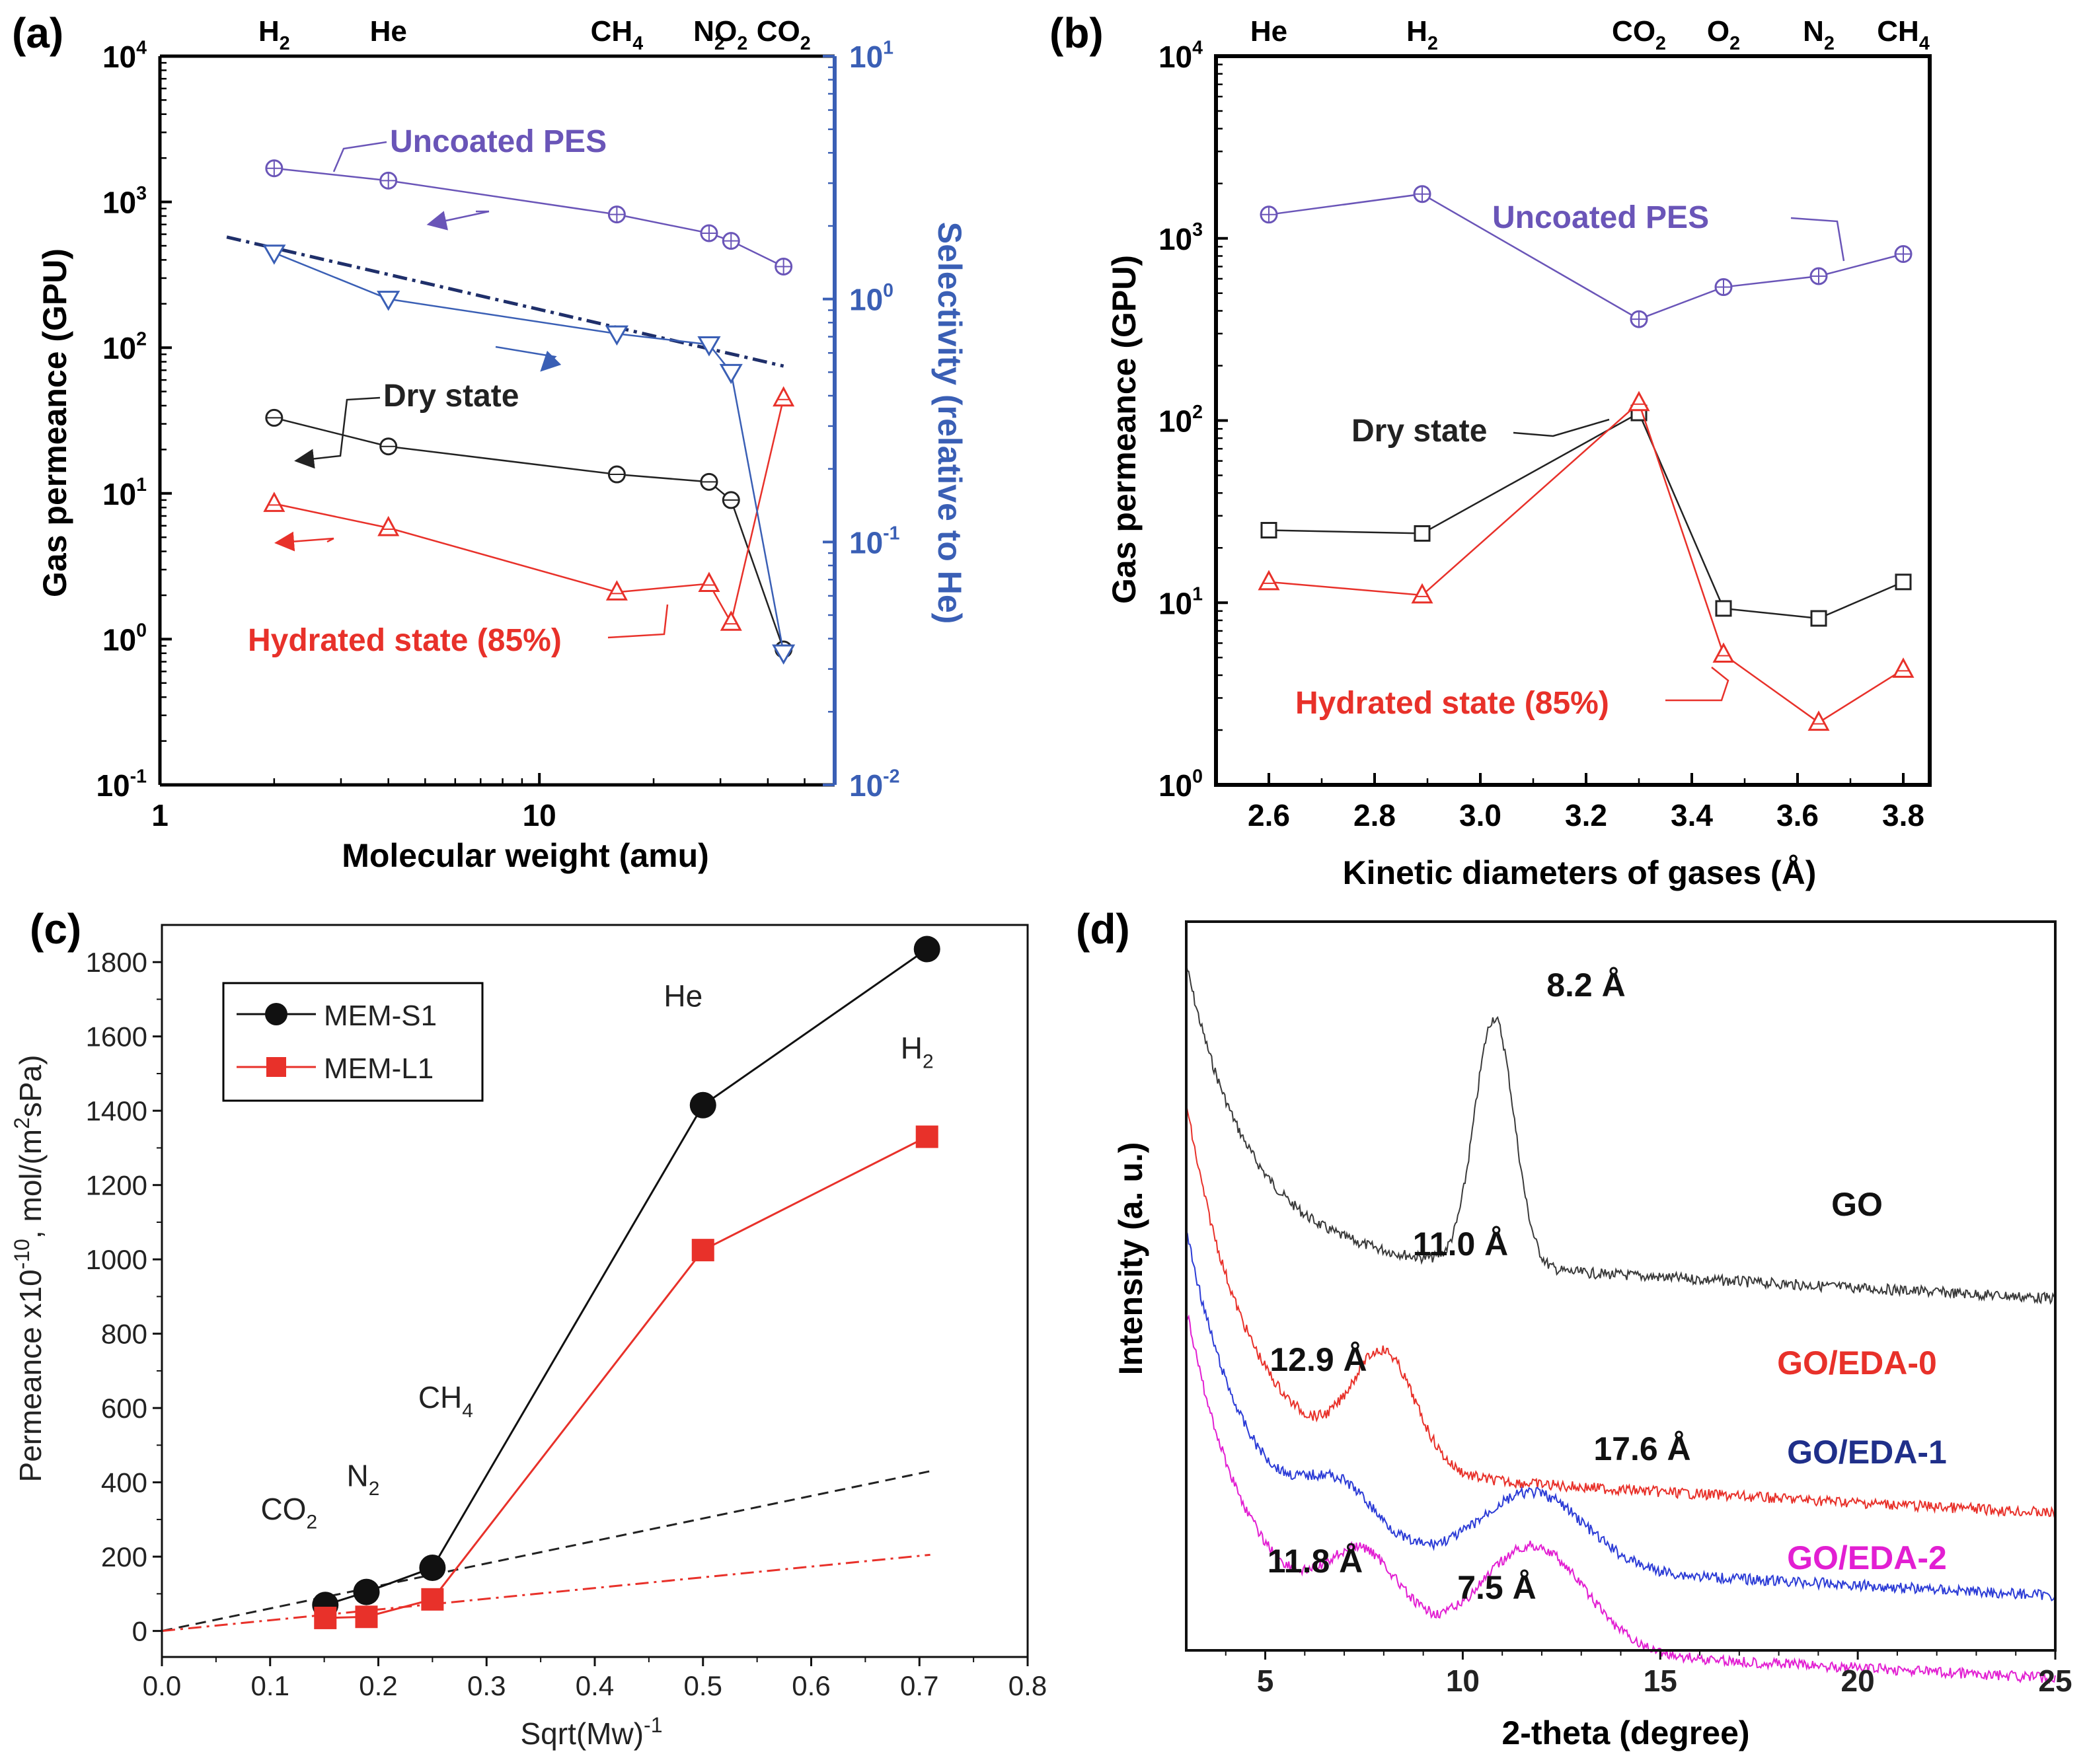 The height and width of the screenshot is (1764, 2087). Describe the element at coordinates (742, 43) in the screenshot. I see `a-top-label-4-sub: 2` at that location.